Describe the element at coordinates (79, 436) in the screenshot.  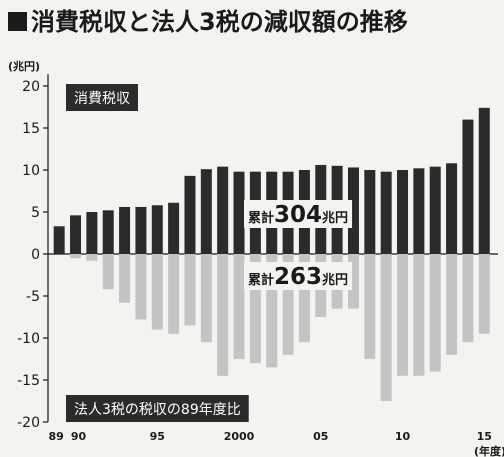
I see `x-tick-label: 90` at that location.